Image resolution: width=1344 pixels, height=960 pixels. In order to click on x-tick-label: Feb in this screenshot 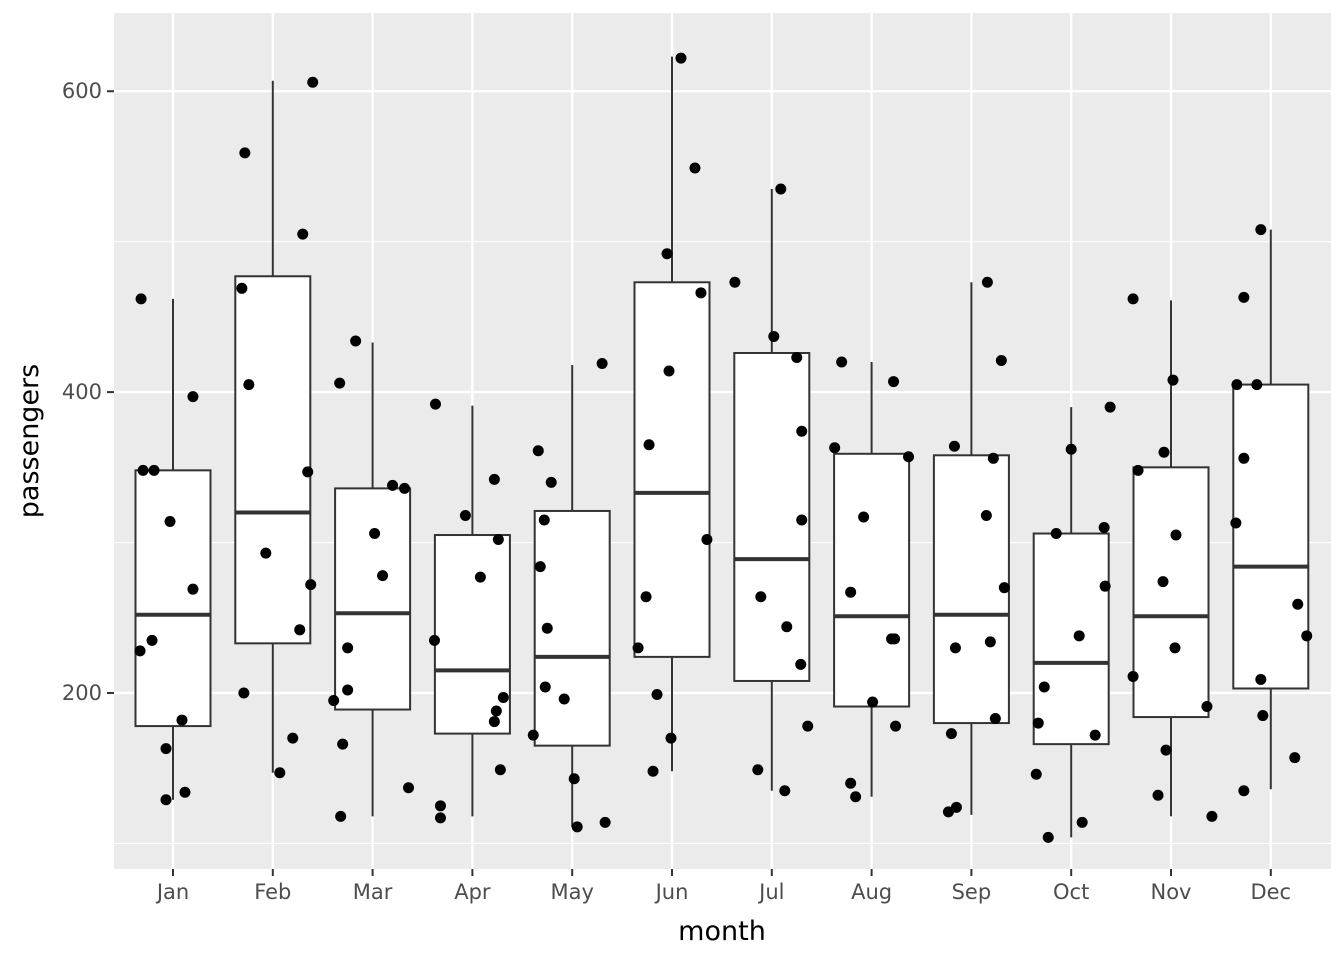, I will do `click(272, 892)`.